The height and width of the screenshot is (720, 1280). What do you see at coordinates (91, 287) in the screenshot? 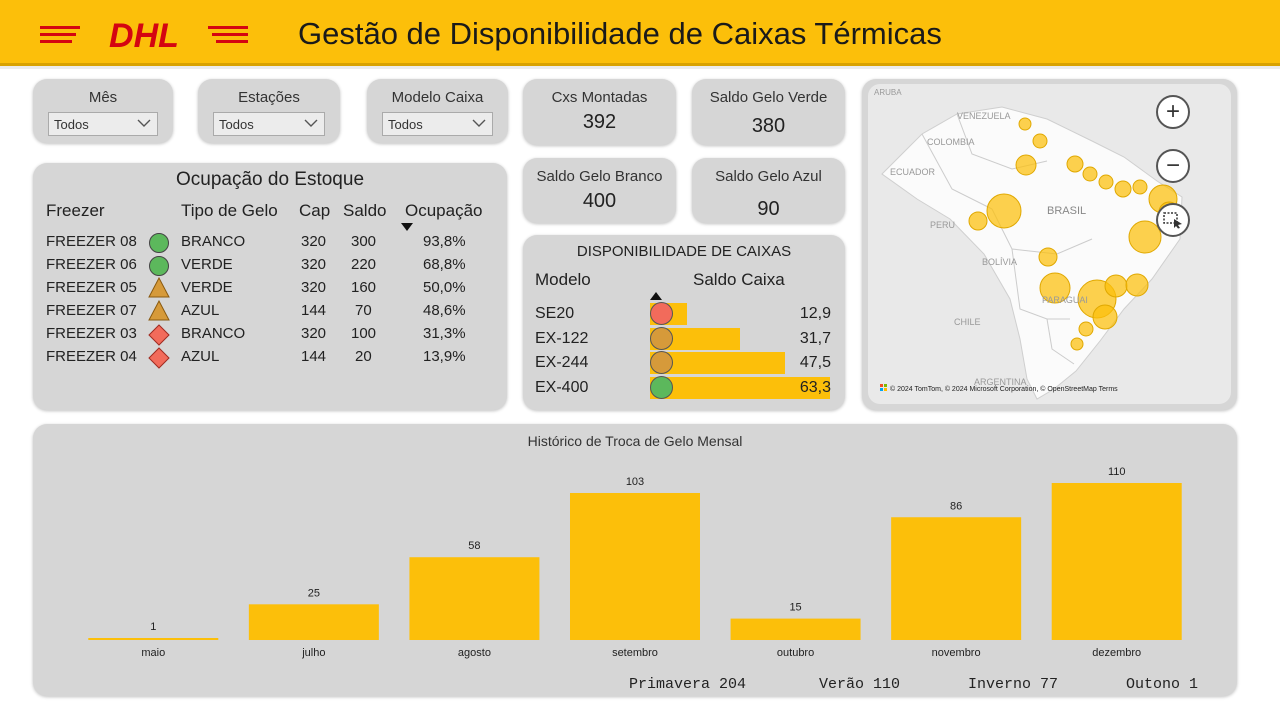
I see `cell-freezer: FREEZER 05` at bounding box center [91, 287].